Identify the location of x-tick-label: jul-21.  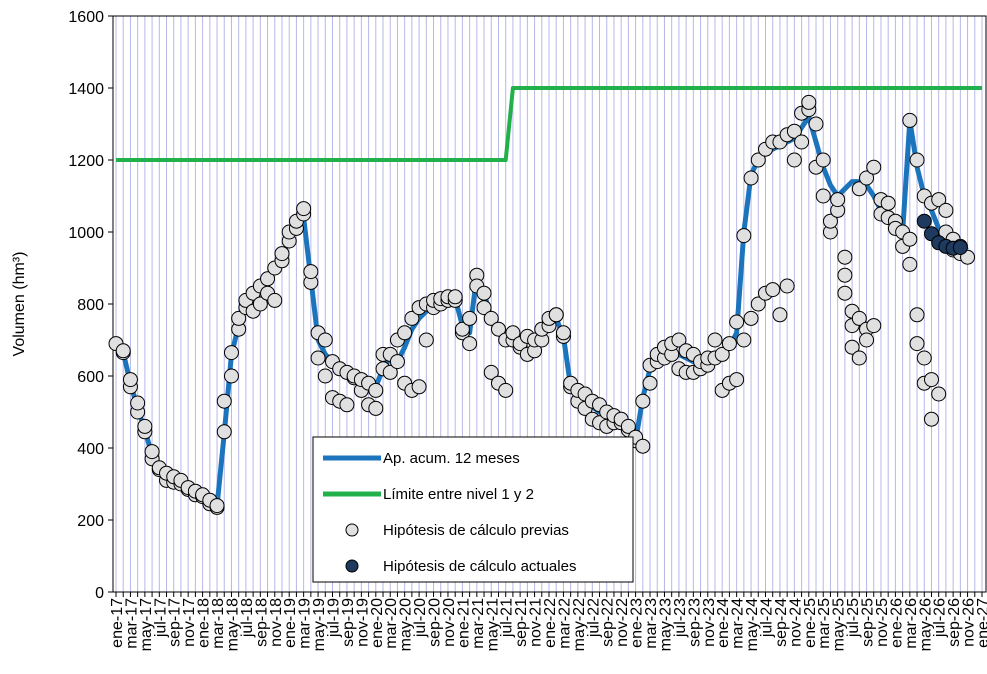
(507, 618).